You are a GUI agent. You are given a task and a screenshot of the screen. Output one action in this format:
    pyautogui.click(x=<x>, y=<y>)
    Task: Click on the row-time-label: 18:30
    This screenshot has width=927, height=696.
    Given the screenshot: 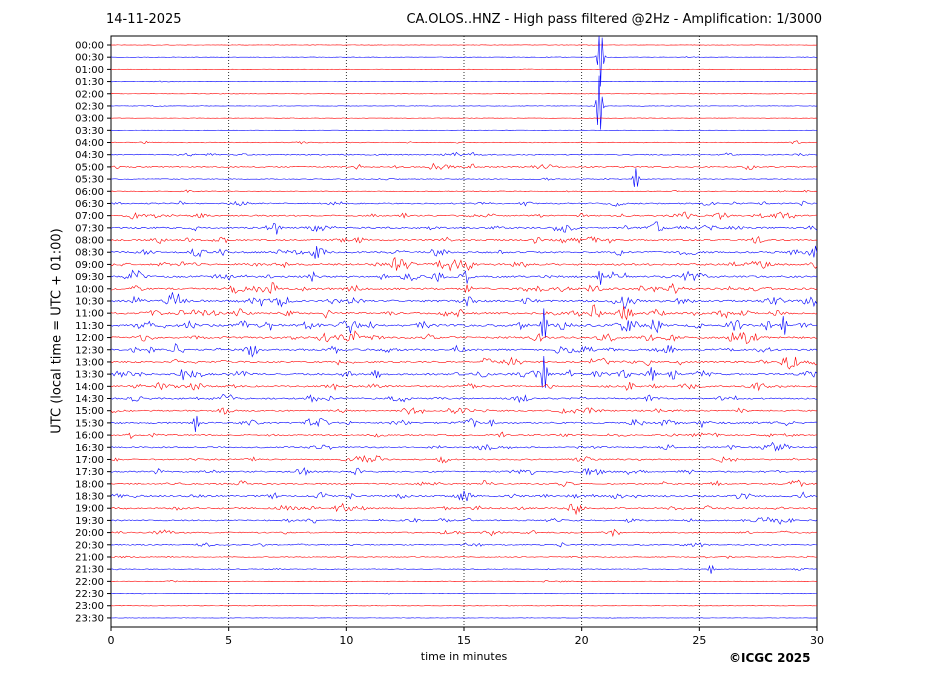 What is the action you would take?
    pyautogui.click(x=89, y=497)
    